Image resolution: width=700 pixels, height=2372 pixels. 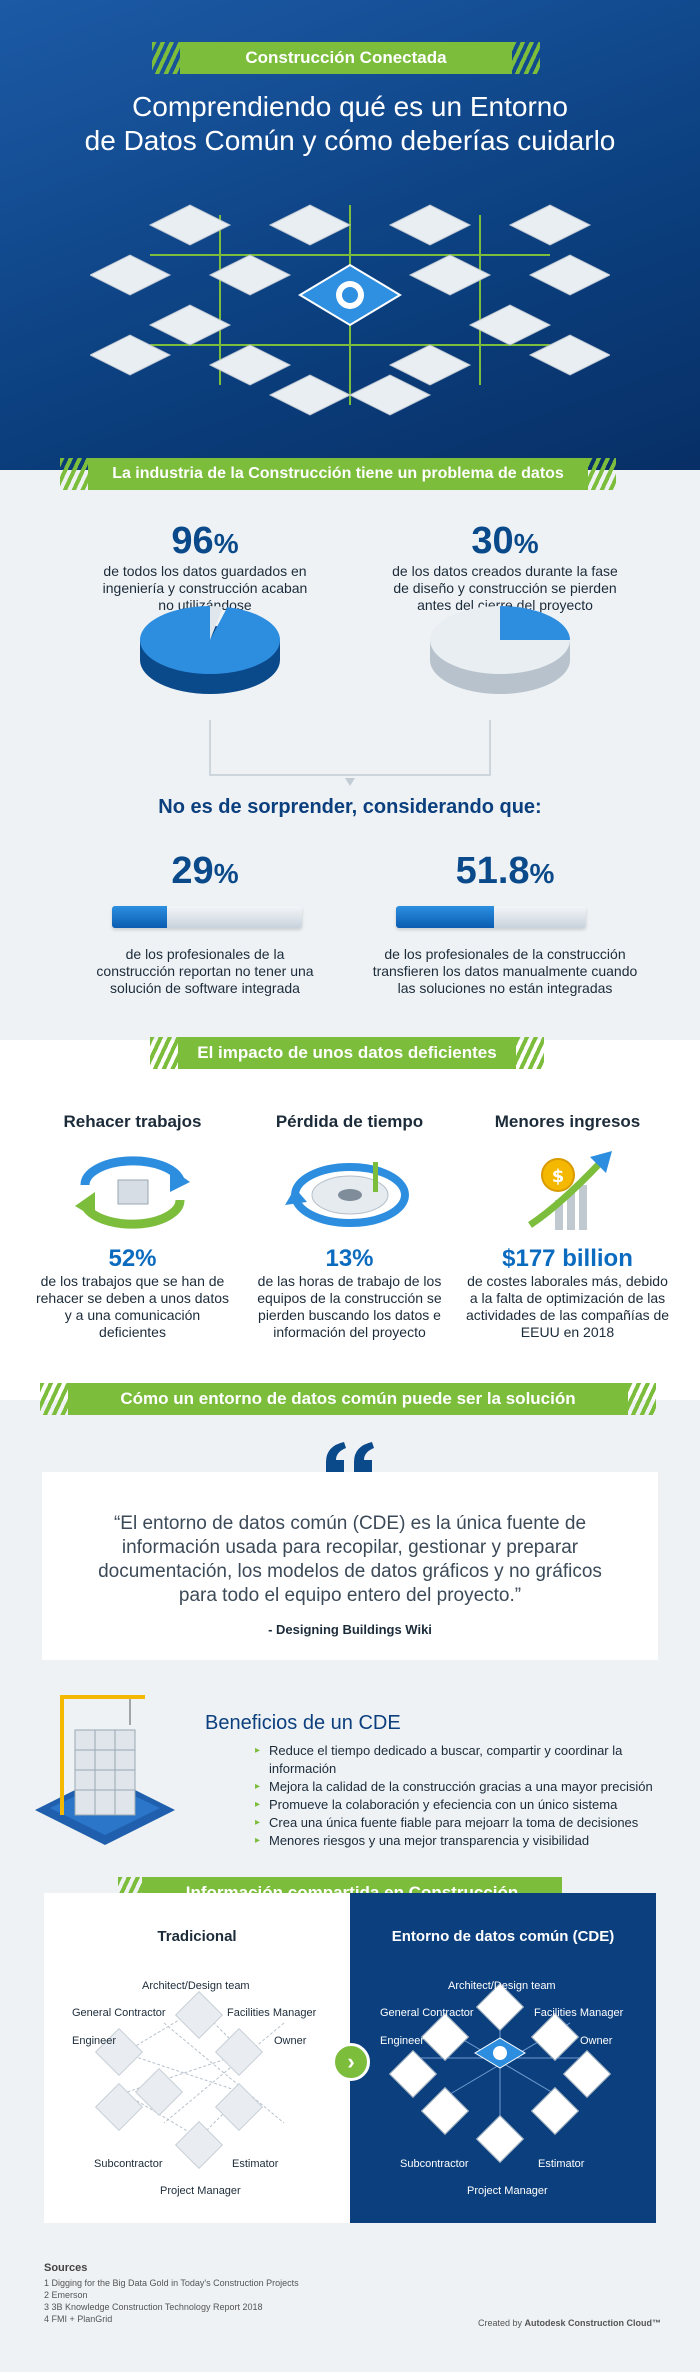 What do you see at coordinates (66, 2268) in the screenshot?
I see `sources-title: Sources` at bounding box center [66, 2268].